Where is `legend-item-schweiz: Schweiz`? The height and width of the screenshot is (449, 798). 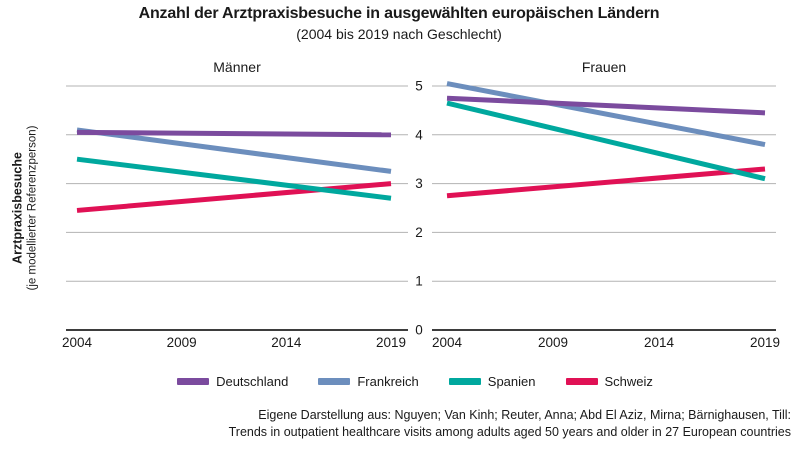
legend-item-schweiz: Schweiz is located at coordinates (609, 381).